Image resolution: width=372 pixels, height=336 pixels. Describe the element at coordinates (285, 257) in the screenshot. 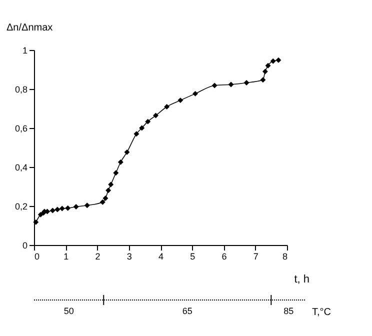

I see `x-tick-label: 8` at that location.